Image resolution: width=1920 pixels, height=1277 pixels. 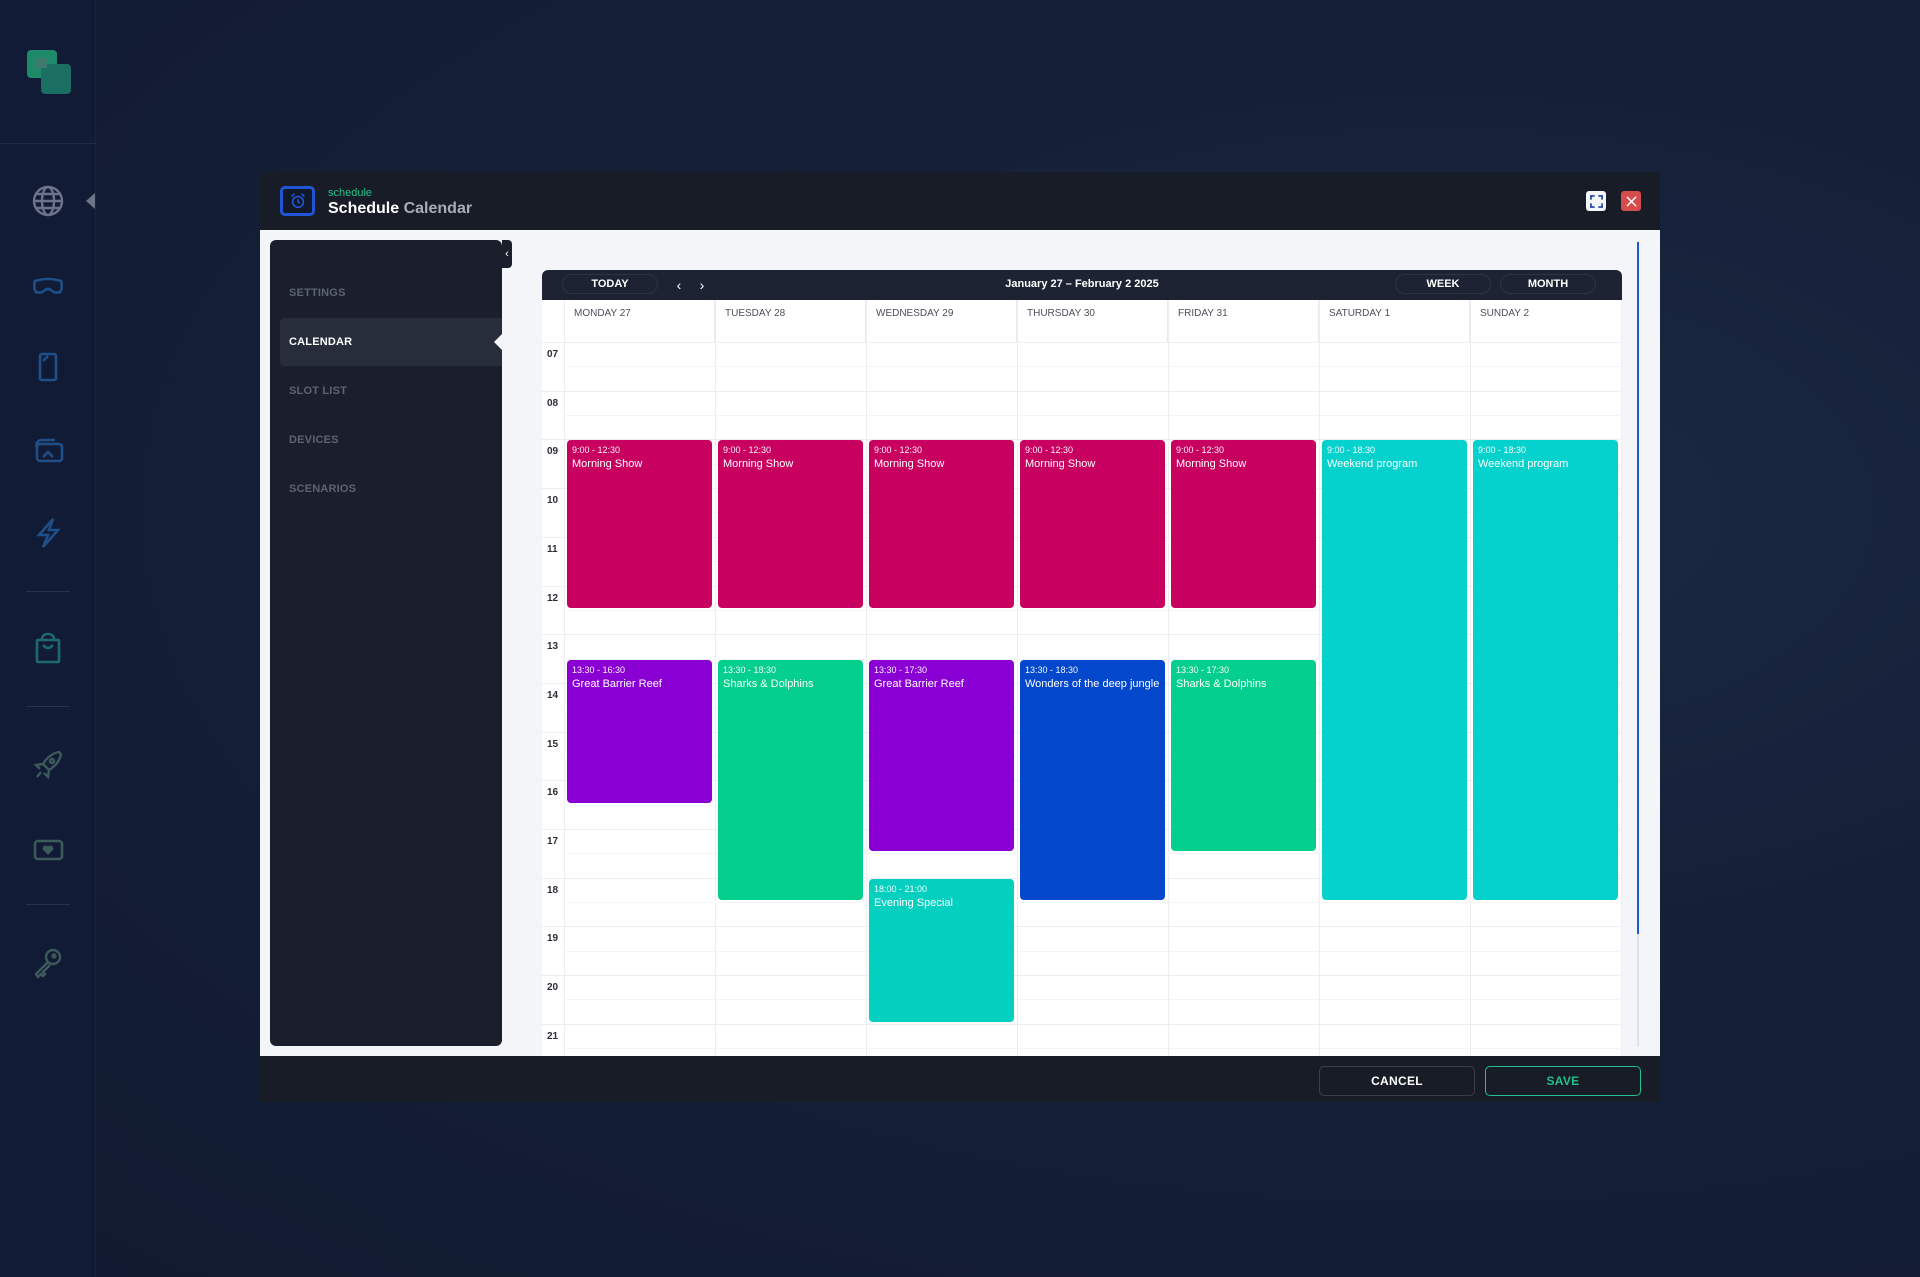 I want to click on hour-label: 18, so click(x=553, y=890).